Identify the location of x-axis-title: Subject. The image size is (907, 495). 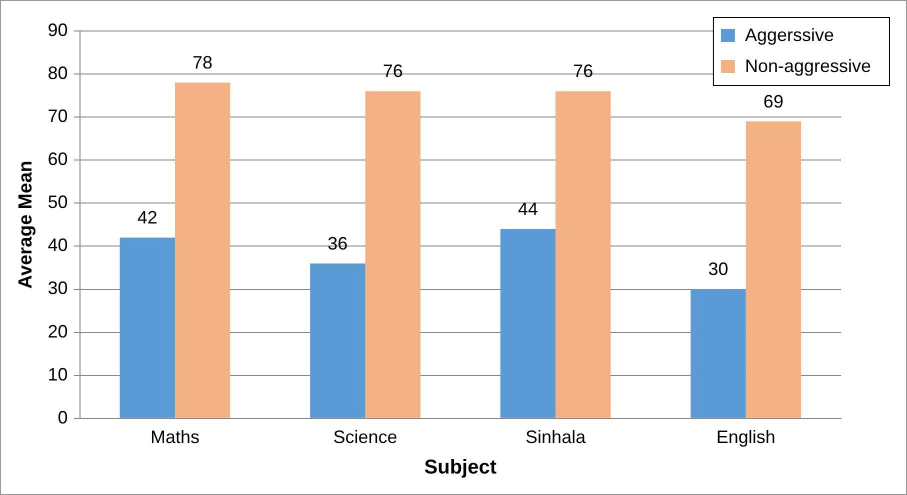
(460, 467).